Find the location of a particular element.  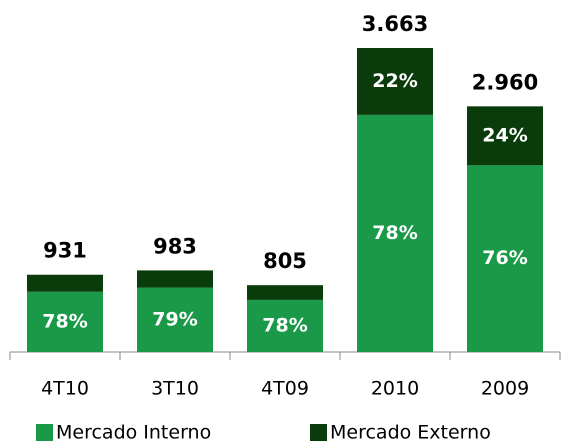

x-tick-label: 3T10 is located at coordinates (175, 389).